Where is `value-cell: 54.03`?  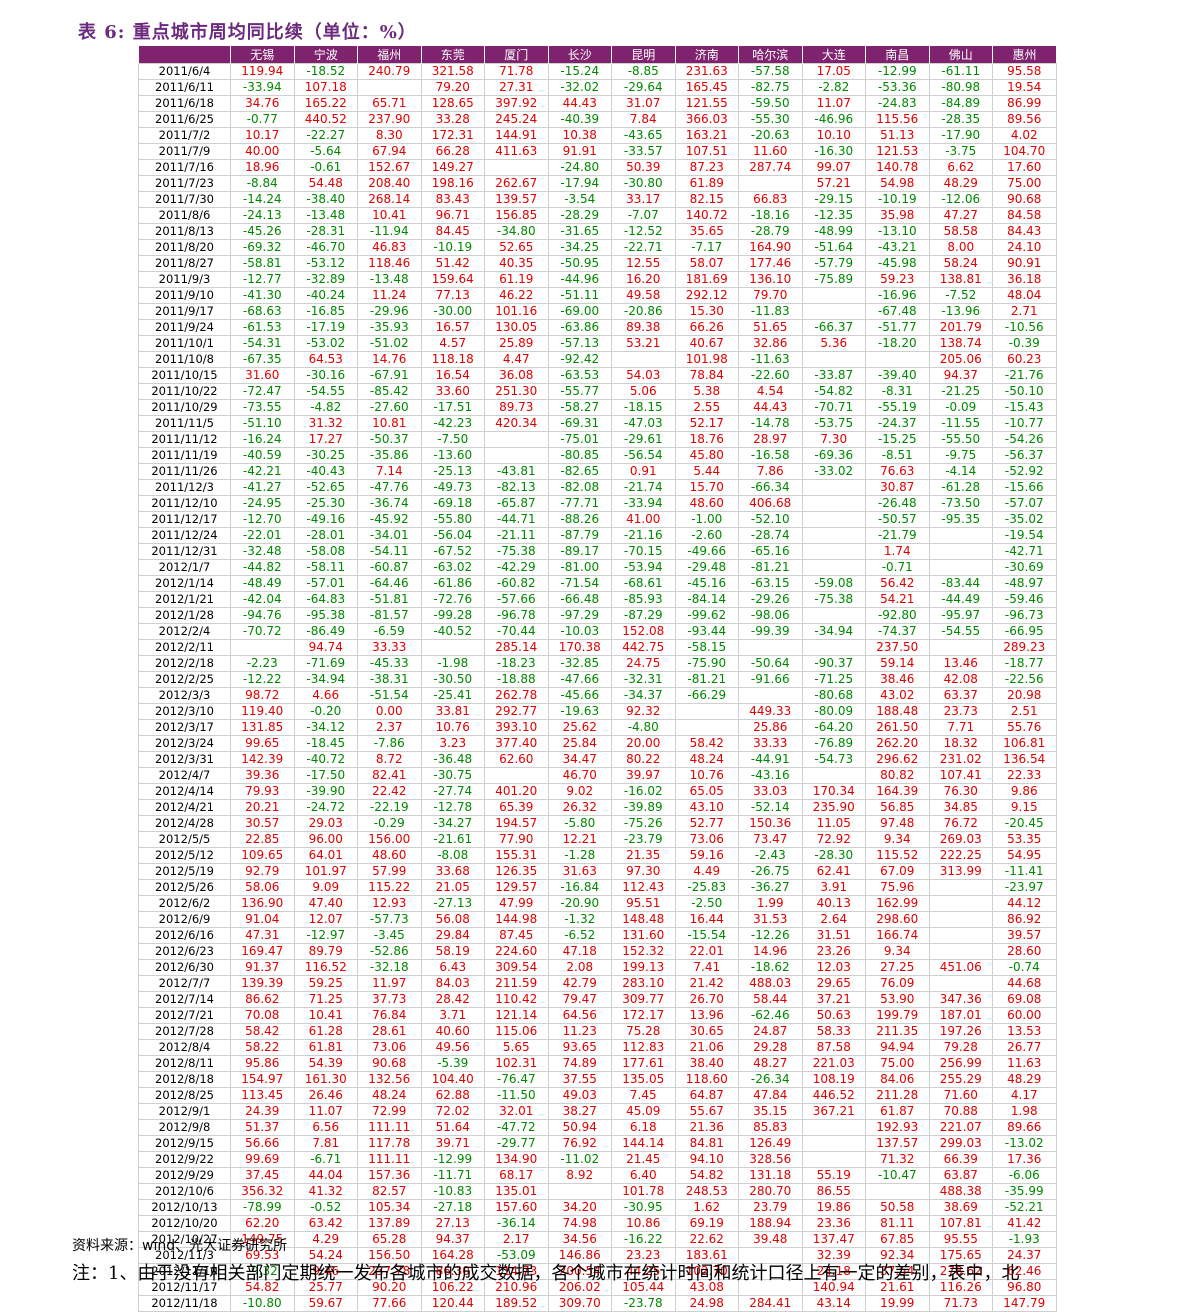 value-cell: 54.03 is located at coordinates (643, 375).